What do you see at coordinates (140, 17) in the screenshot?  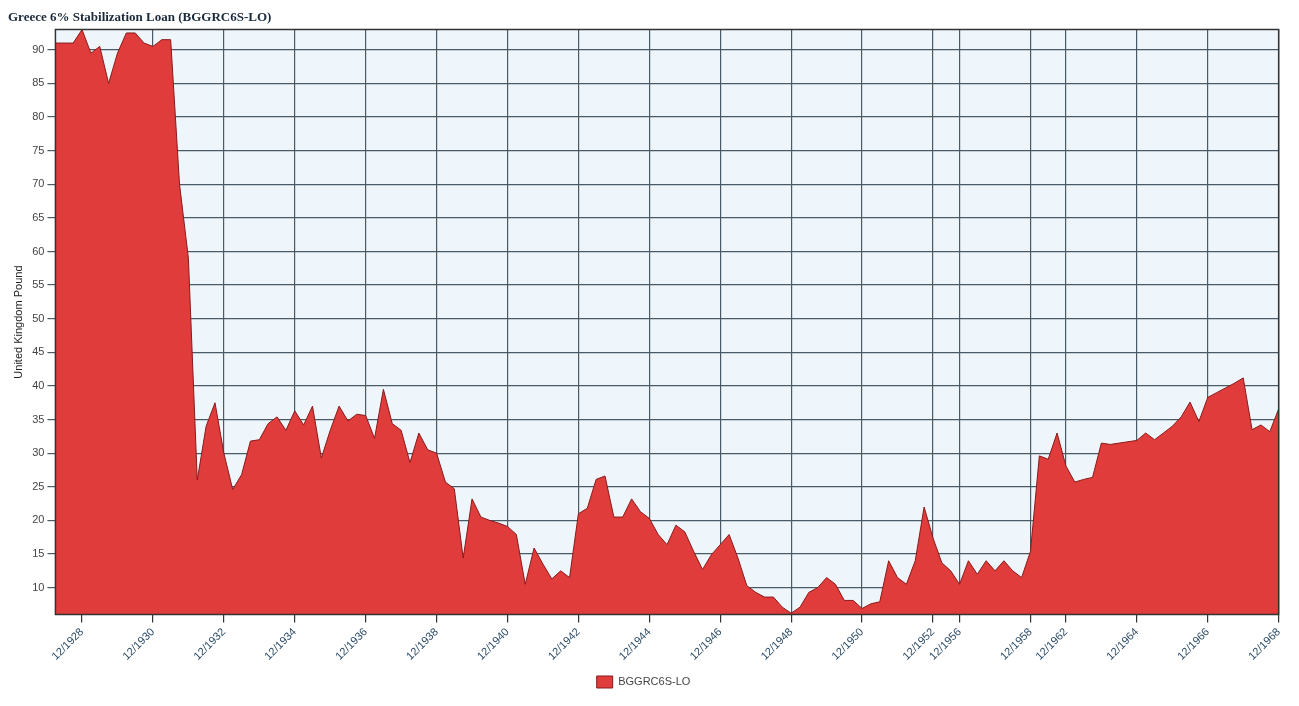 I see `chart-title: Greece 6% Stabilization Loan (BGGRC6S-LO)` at bounding box center [140, 17].